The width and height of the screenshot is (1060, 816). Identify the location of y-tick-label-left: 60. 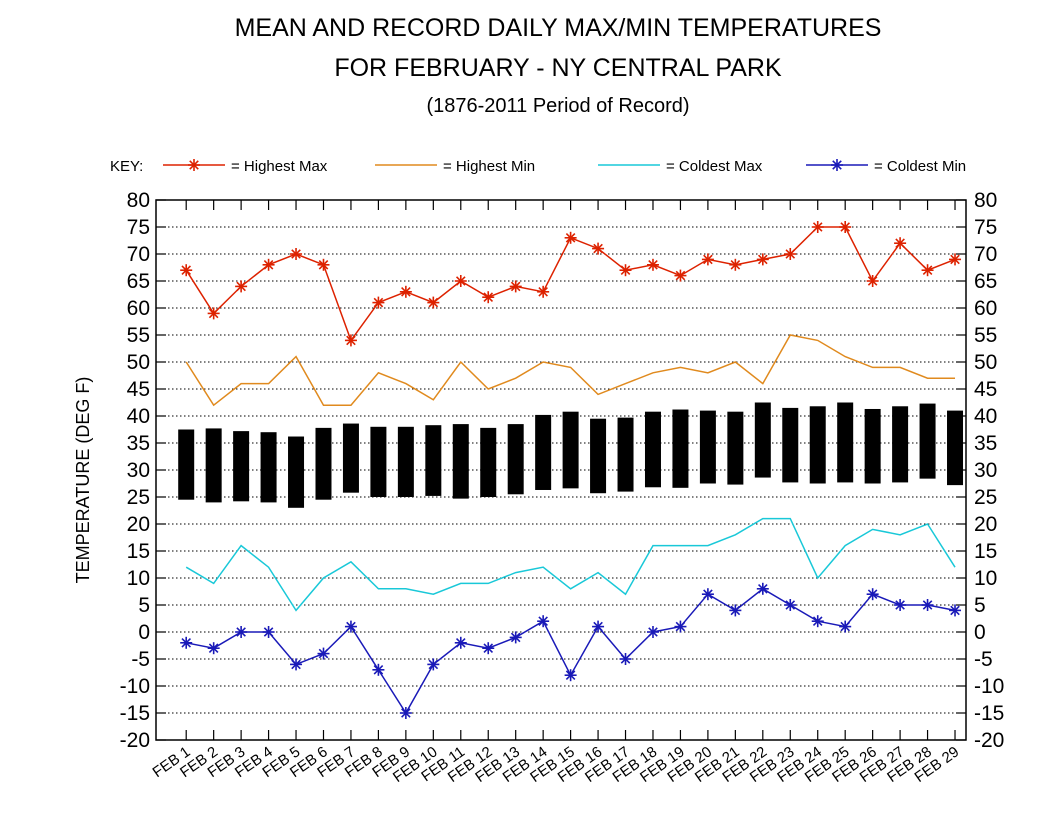
(138, 308).